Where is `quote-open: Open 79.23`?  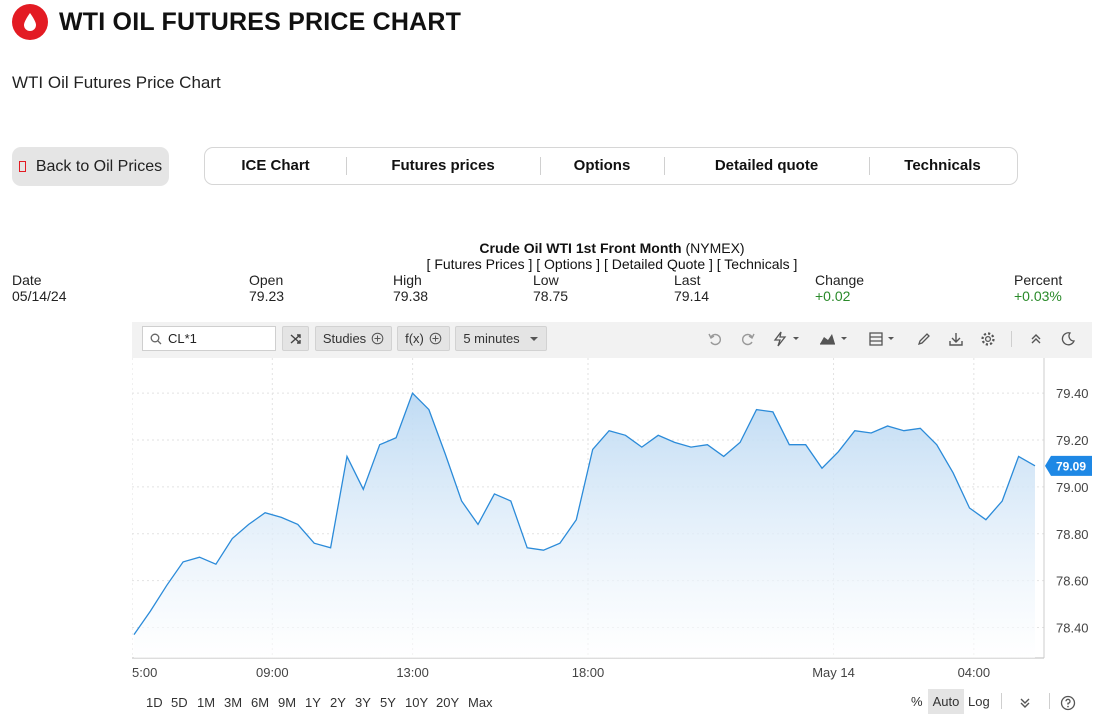
quote-open: Open 79.23 is located at coordinates (266, 288).